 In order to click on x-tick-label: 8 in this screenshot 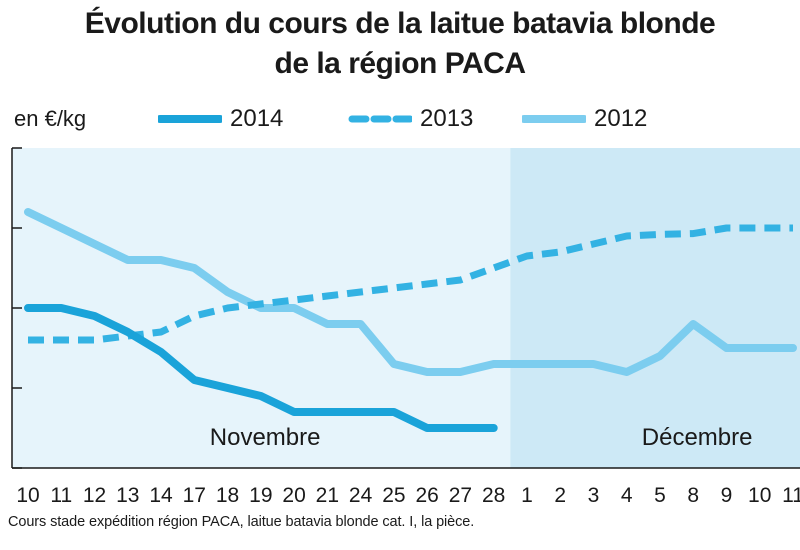, I will do `click(693, 495)`.